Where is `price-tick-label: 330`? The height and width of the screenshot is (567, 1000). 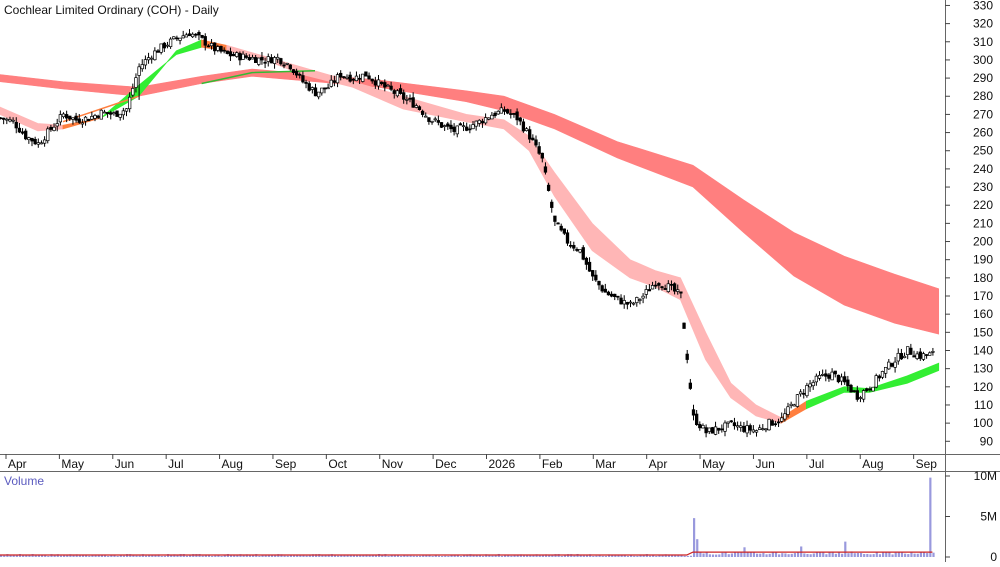
price-tick-label: 330 is located at coordinates (983, 6).